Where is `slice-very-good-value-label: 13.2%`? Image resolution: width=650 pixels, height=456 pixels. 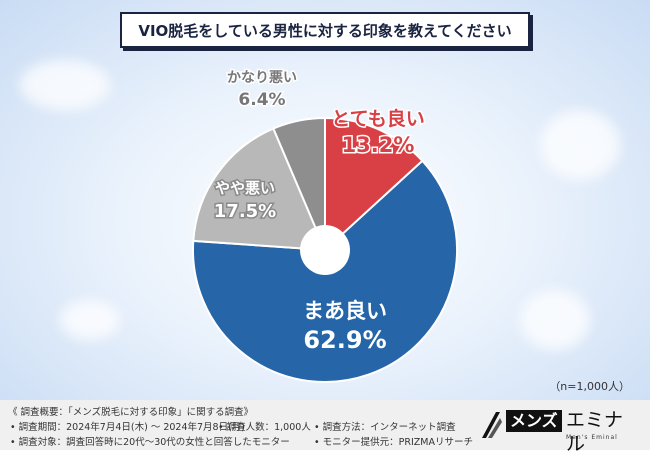
slice-very-good-value-label: 13.2% is located at coordinates (378, 145).